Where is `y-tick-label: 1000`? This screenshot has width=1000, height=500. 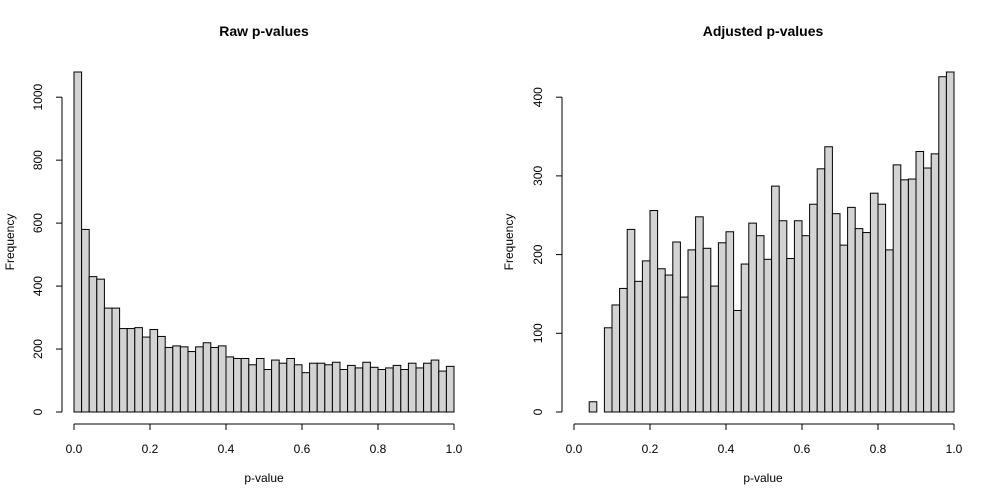
y-tick-label: 1000 is located at coordinates (38, 97).